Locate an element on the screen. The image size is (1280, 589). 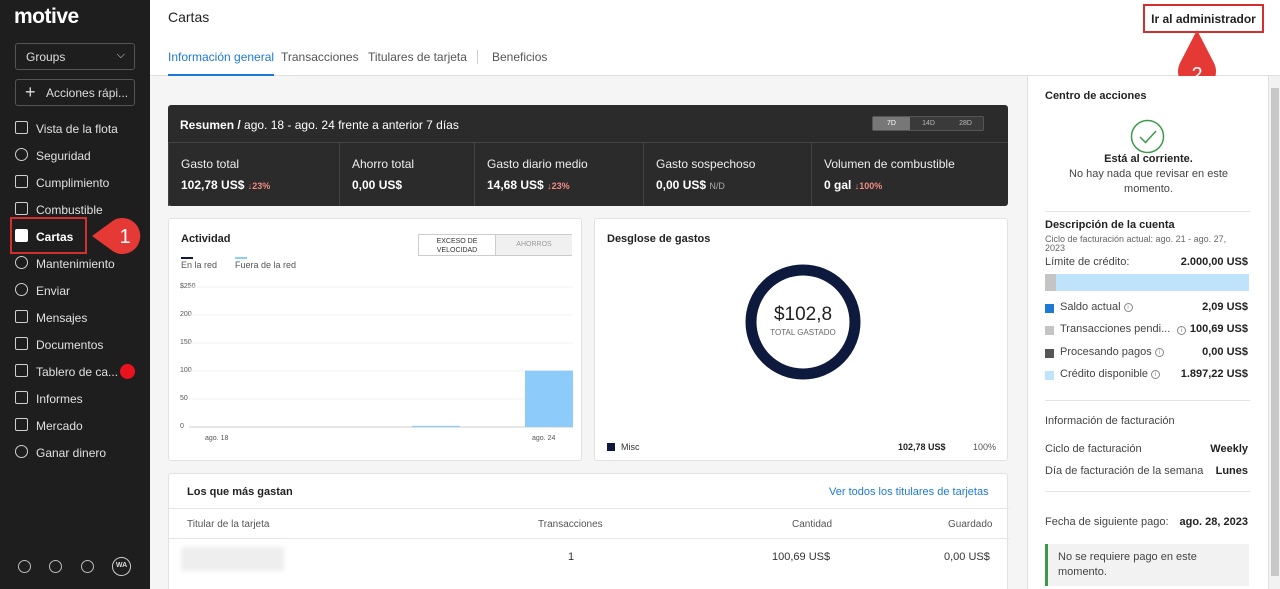
range-toggle: 7D 14D 28D is located at coordinates (928, 123).